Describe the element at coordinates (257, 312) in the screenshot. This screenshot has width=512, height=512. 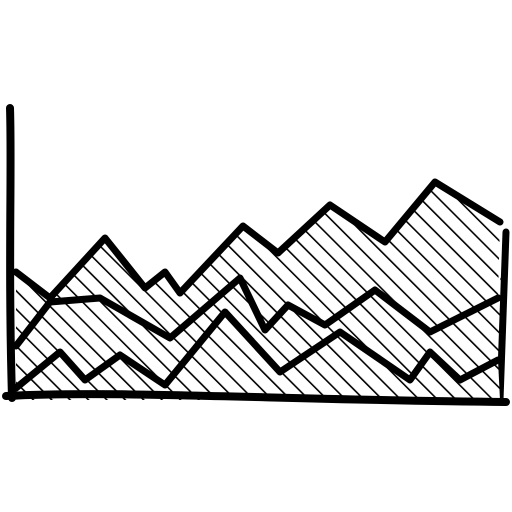
I see `middle-area-outline` at that location.